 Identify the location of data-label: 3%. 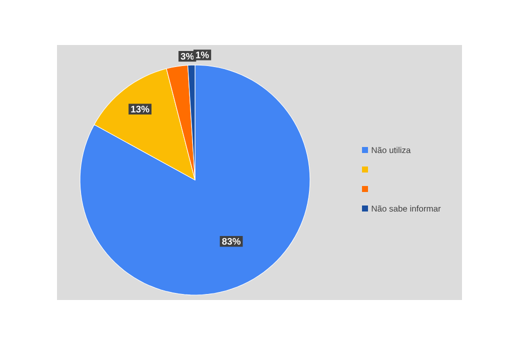
(187, 56).